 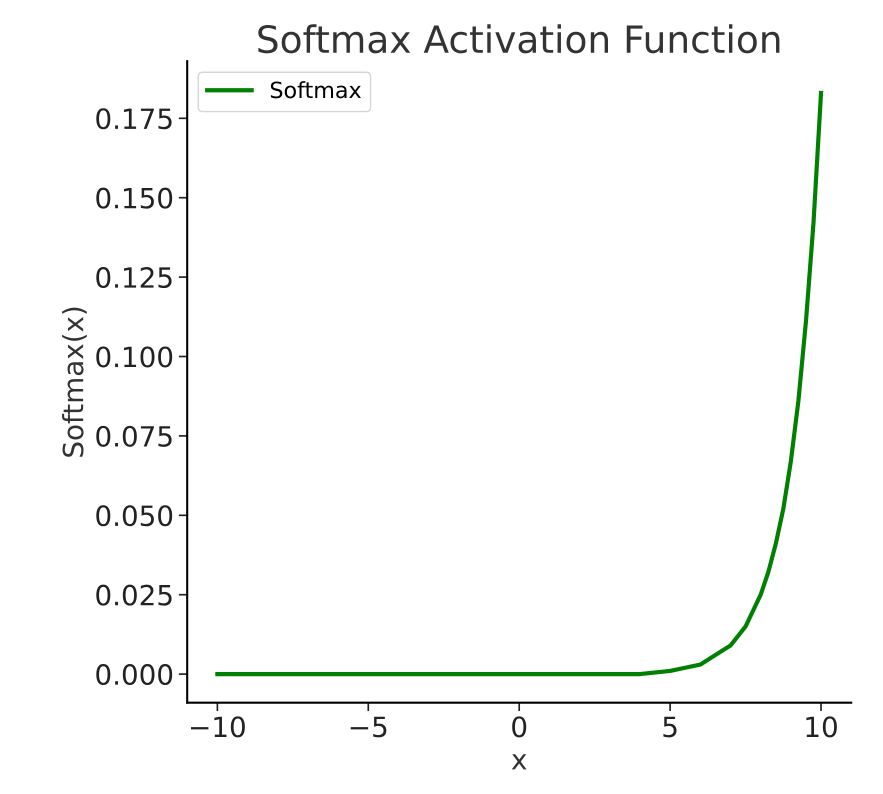 I want to click on x-tick-label: −5, so click(x=368, y=727).